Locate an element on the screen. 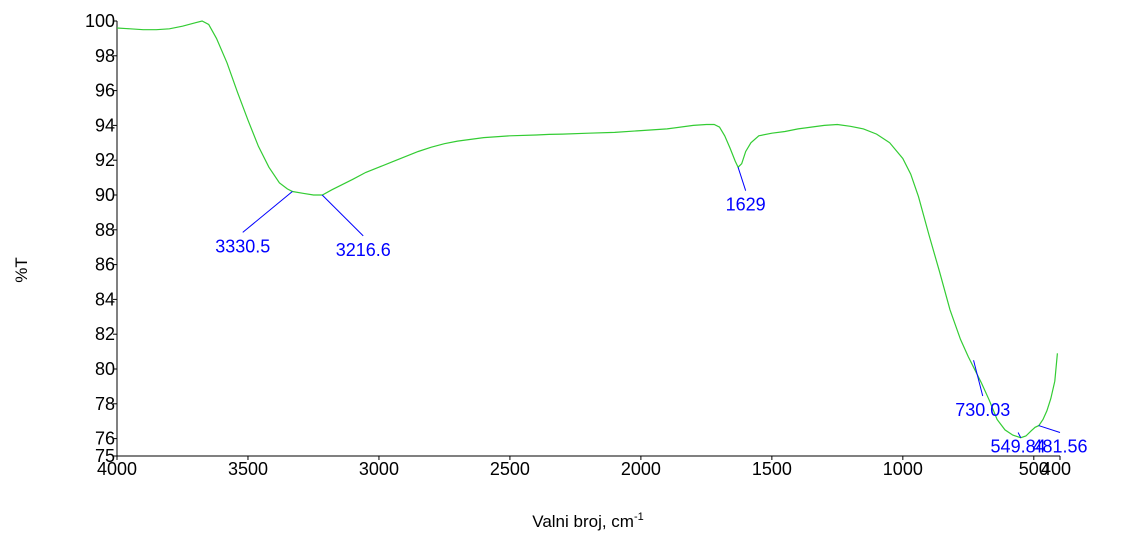  x-axis-title: Valni broj, cm-1 is located at coordinates (588, 521).